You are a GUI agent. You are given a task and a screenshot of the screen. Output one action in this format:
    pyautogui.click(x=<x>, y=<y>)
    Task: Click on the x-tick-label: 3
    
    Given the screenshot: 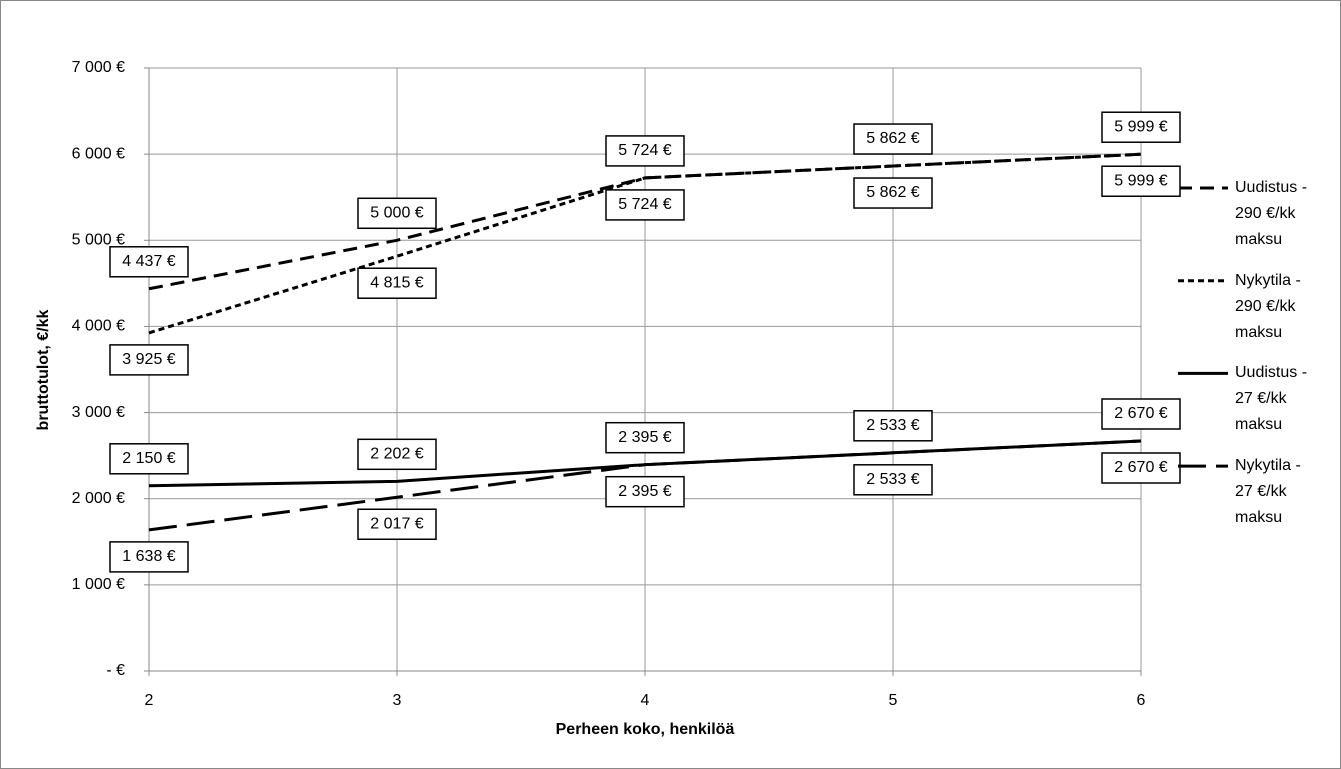 What is the action you would take?
    pyautogui.click(x=397, y=700)
    